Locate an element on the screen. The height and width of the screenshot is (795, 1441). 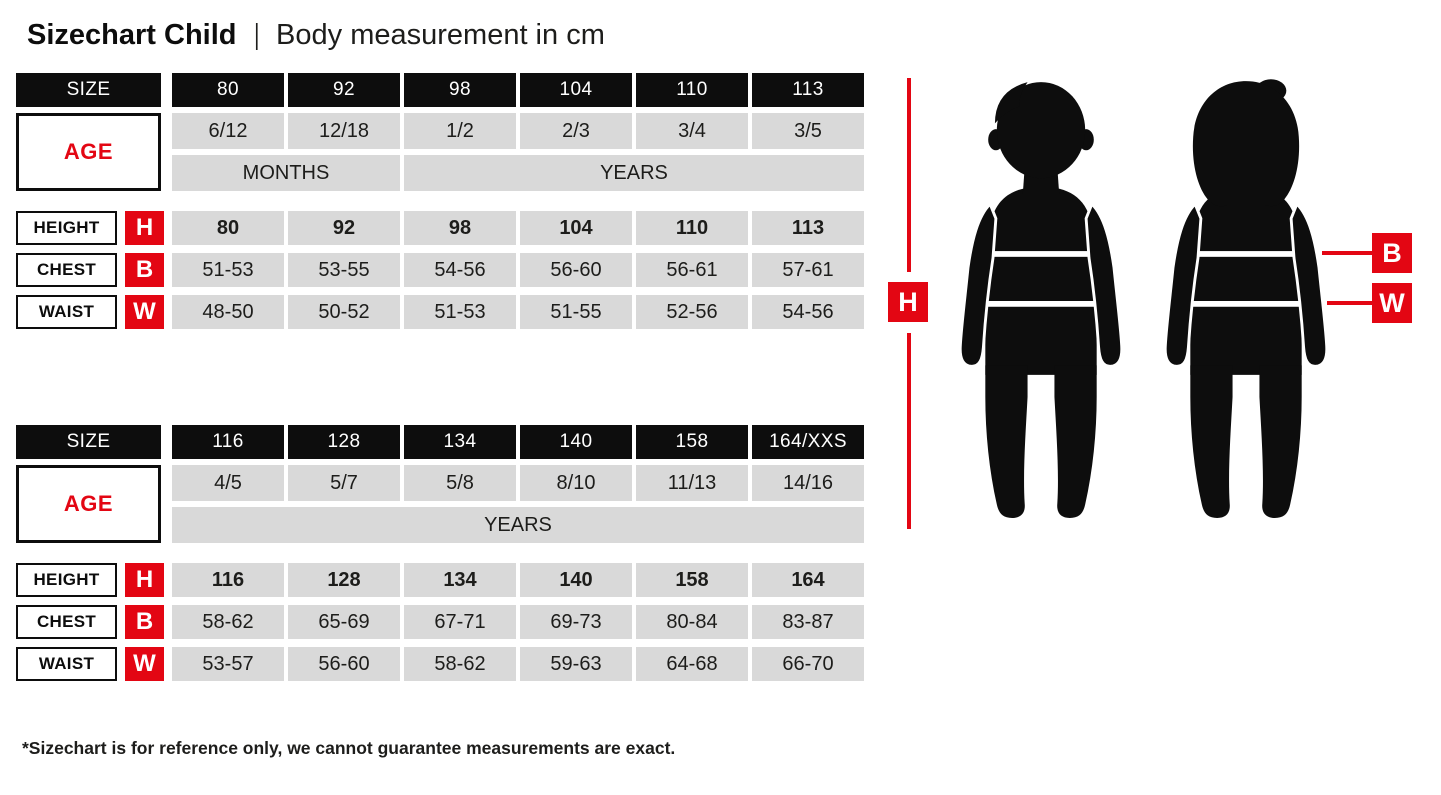
measurement-value-cell: 59-63 is located at coordinates (576, 664).